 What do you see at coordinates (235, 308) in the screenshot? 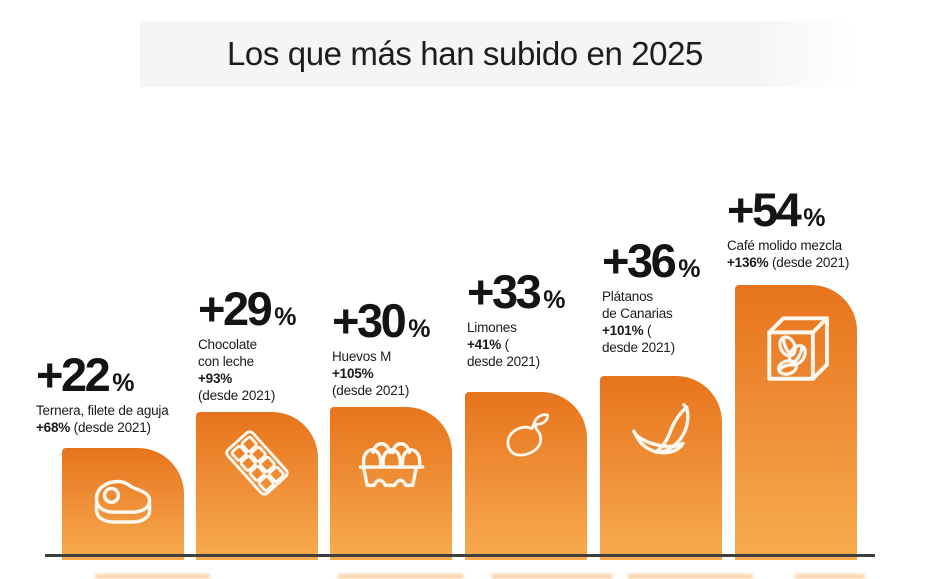
I see `value-number: +29` at bounding box center [235, 308].